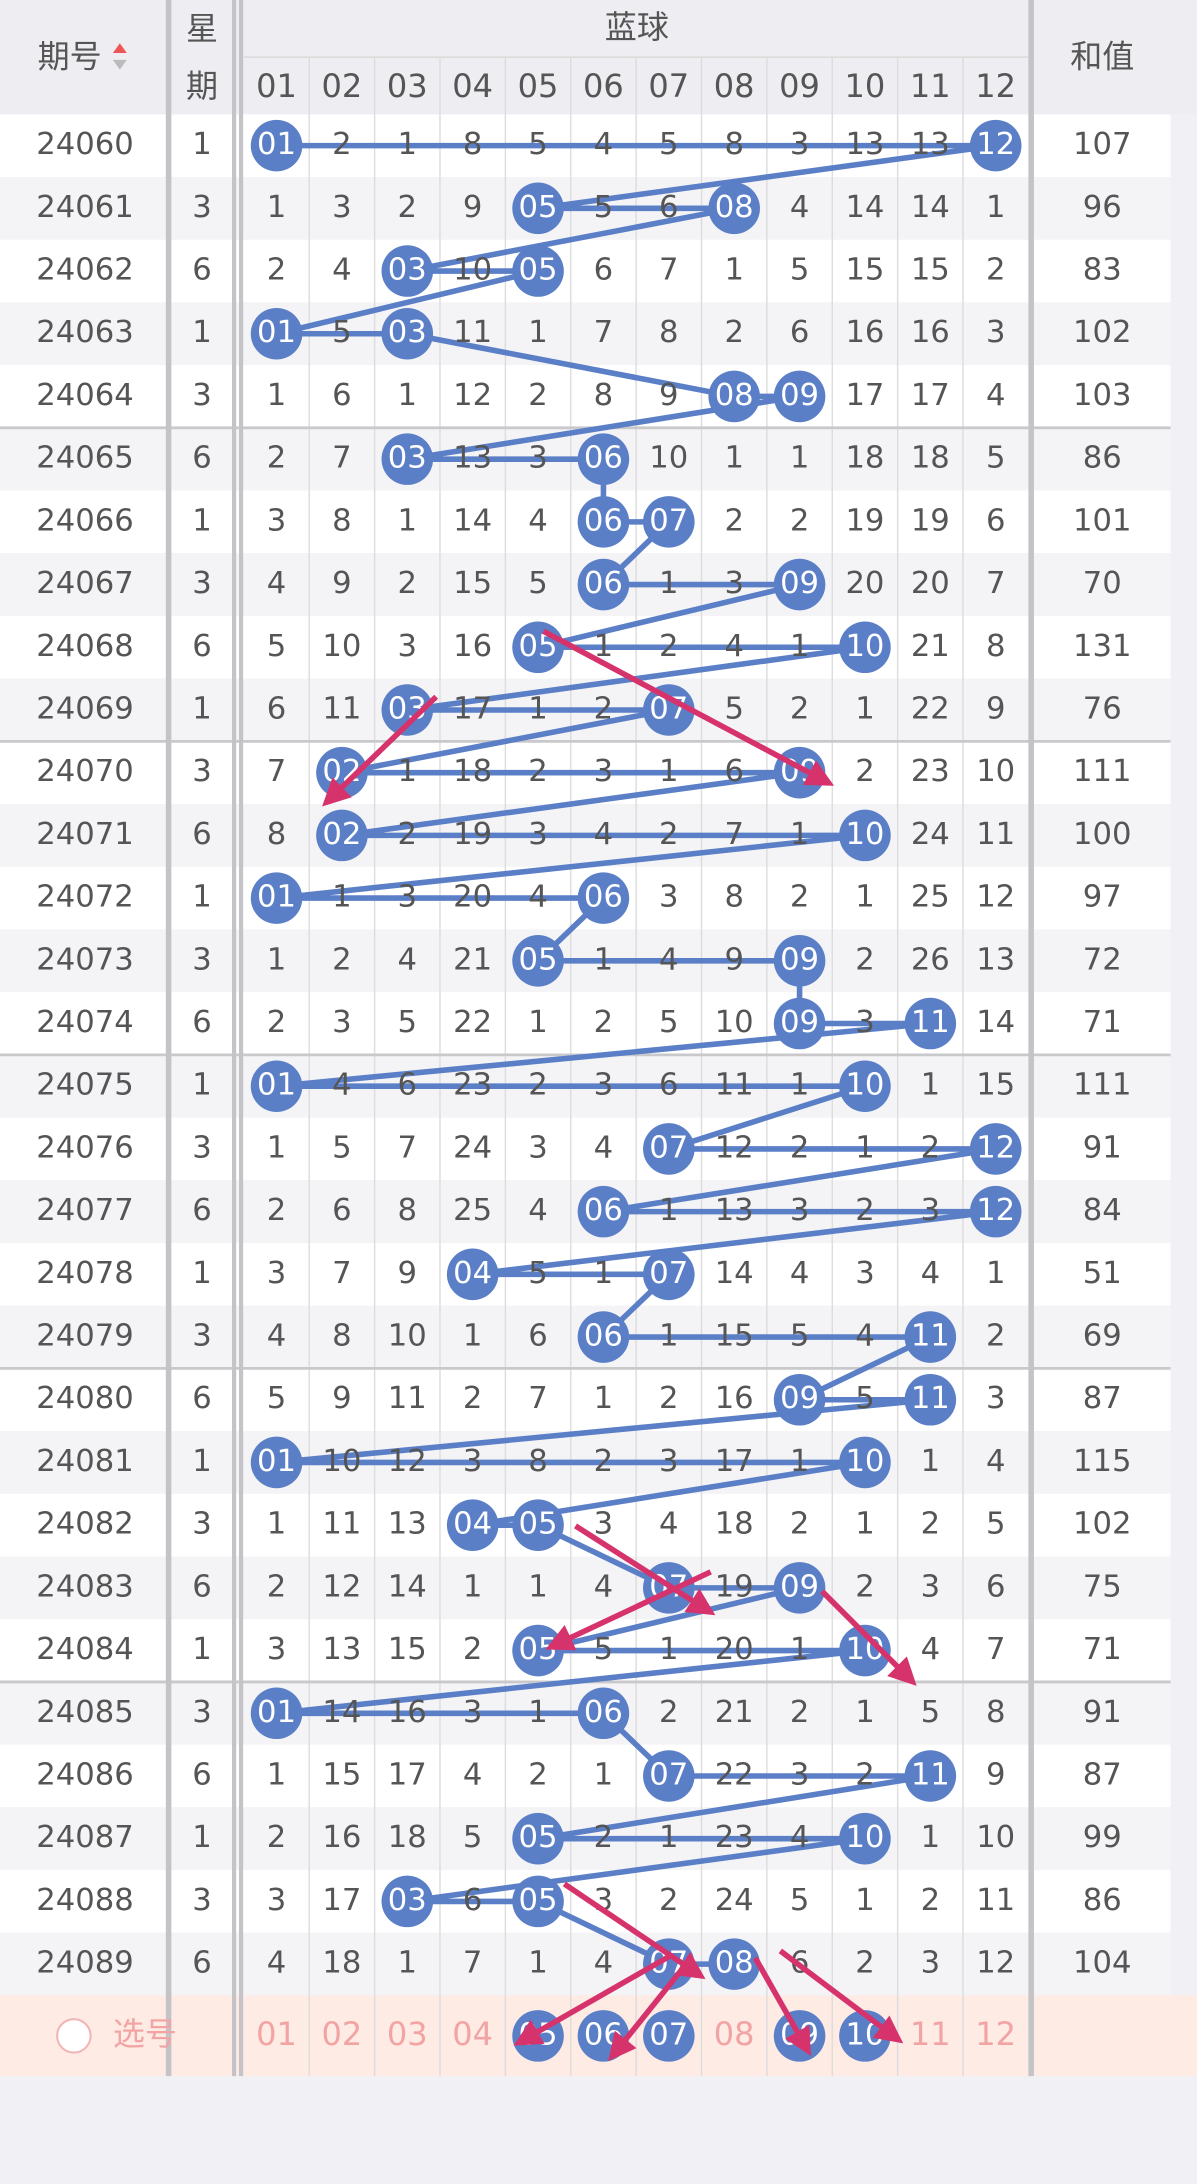  Describe the element at coordinates (84, 959) in the screenshot. I see `period: 24073` at that location.